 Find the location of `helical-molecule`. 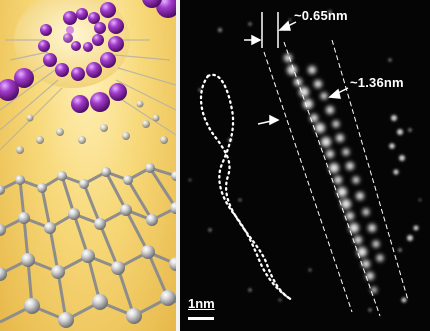

helical-molecule is located at coordinates (88, 56).